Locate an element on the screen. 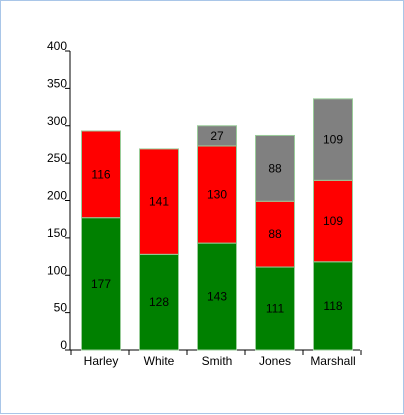  data-label: 143 is located at coordinates (217, 297).